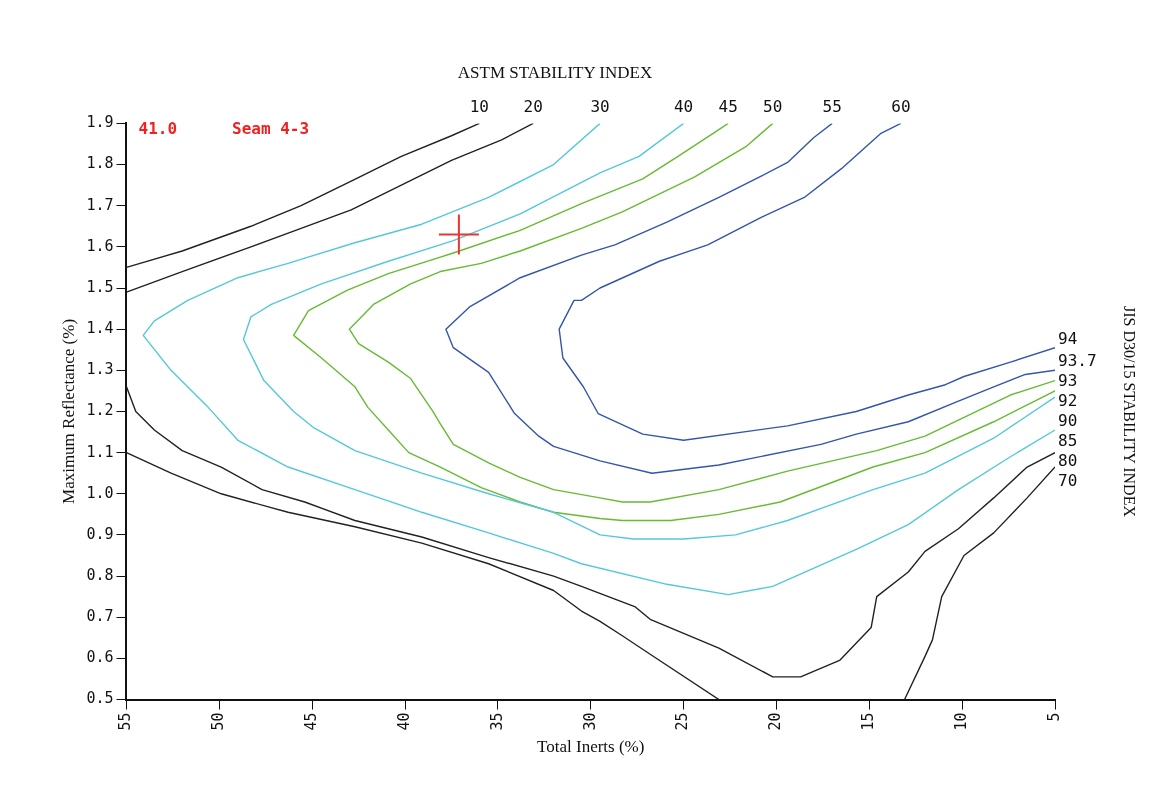  What do you see at coordinates (901, 106) in the screenshot?
I see `annotation: 60` at bounding box center [901, 106].